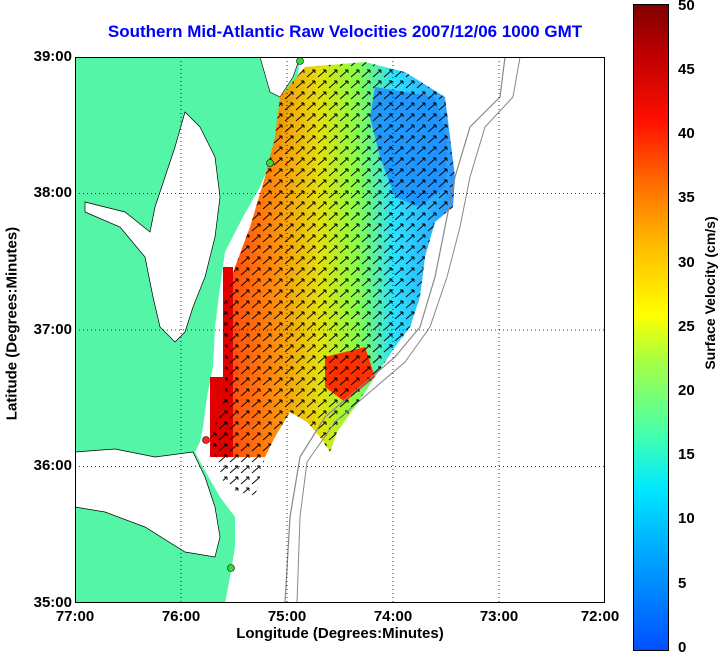 The image size is (724, 659). Describe the element at coordinates (651, 327) in the screenshot. I see `colorbar` at that location.